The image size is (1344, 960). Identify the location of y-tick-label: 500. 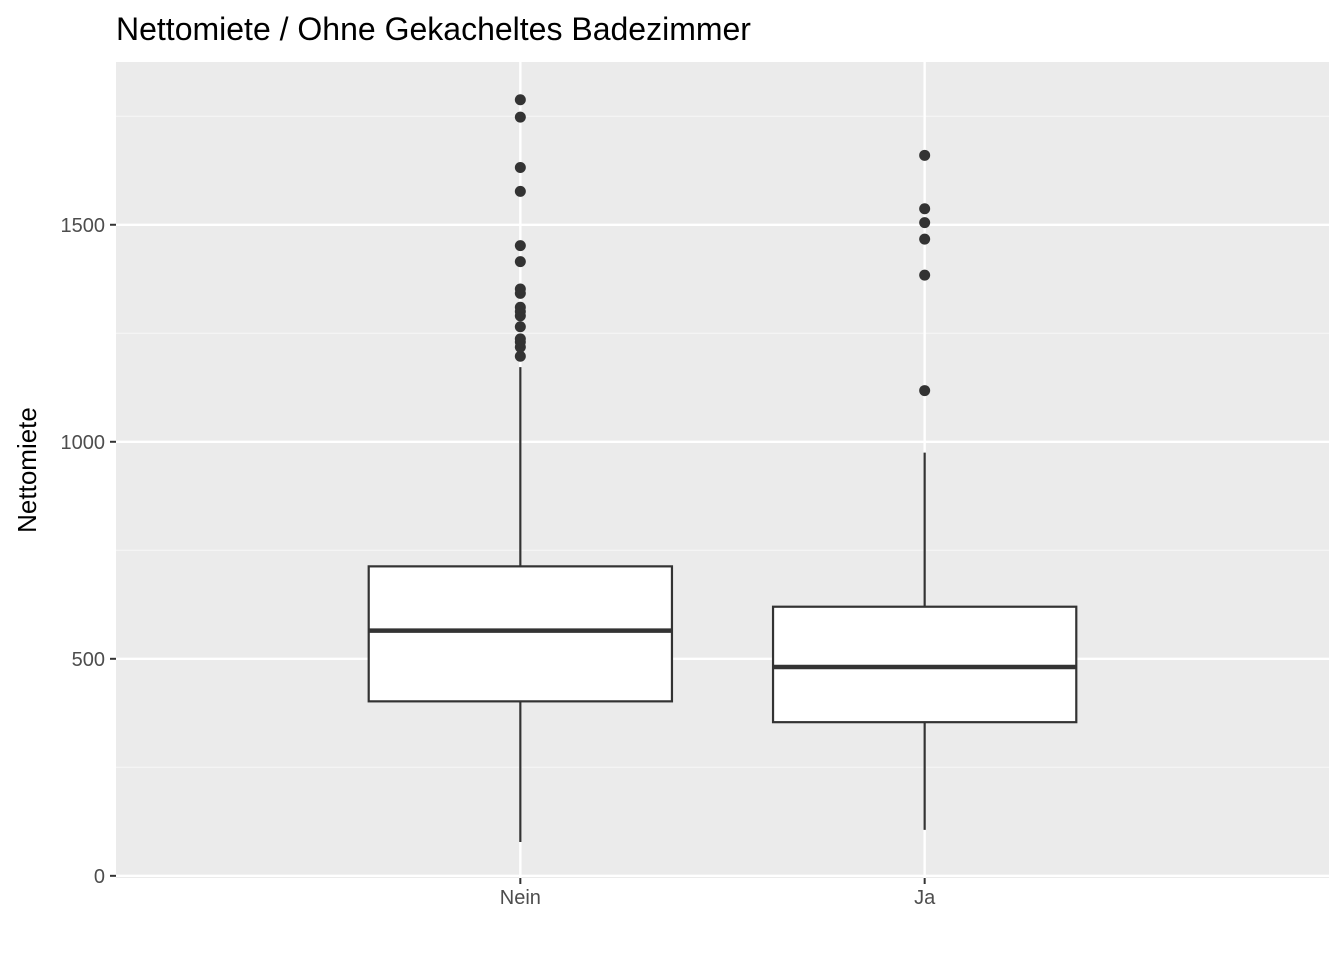
(88, 660).